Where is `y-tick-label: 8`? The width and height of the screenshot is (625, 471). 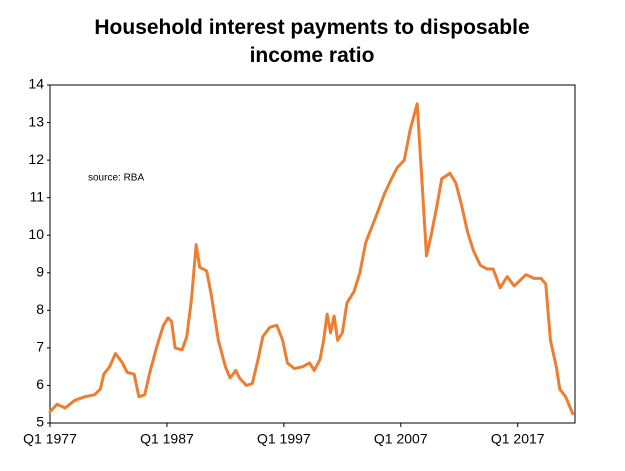 y-tick-label: 8 is located at coordinates (40, 309).